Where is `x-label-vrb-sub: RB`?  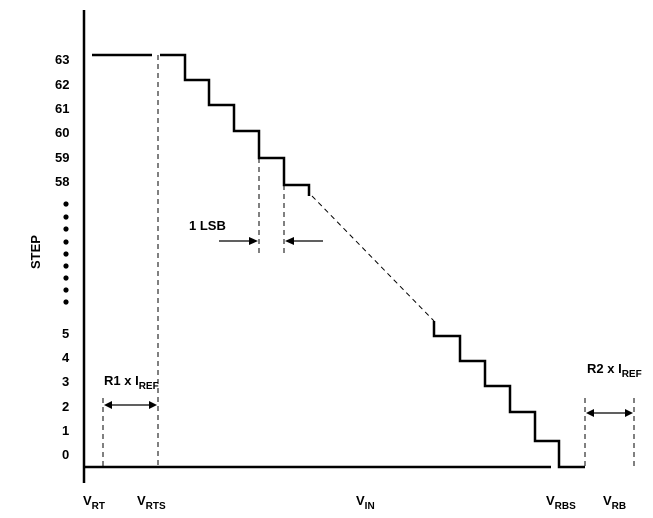 x-label-vrb-sub: RB is located at coordinates (619, 506).